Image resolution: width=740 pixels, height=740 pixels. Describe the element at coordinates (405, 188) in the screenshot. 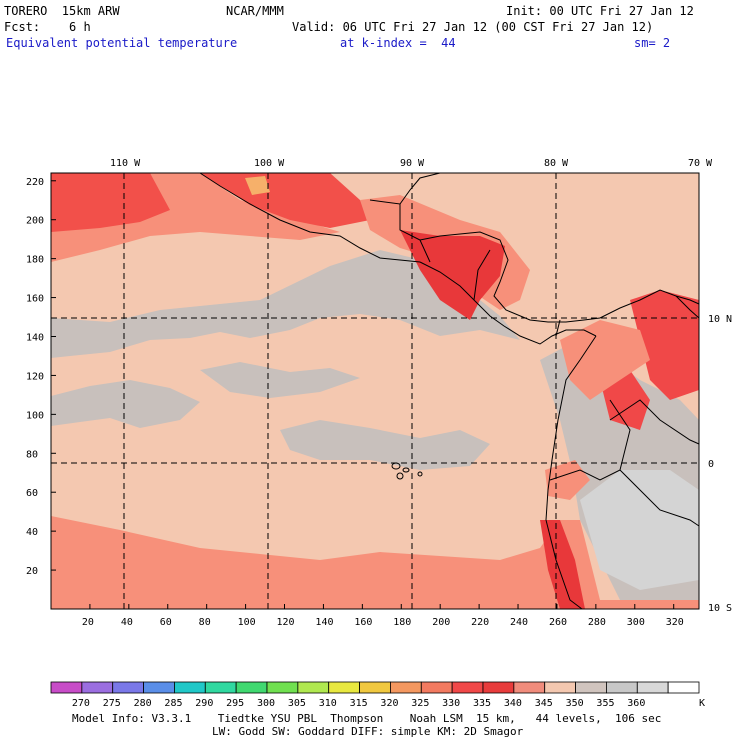

I see `yucatan-coastline` at that location.